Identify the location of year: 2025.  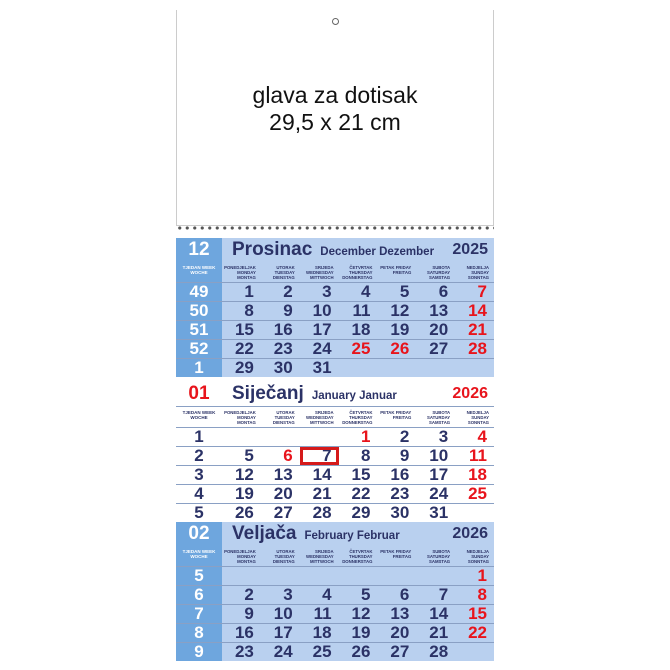
(470, 249).